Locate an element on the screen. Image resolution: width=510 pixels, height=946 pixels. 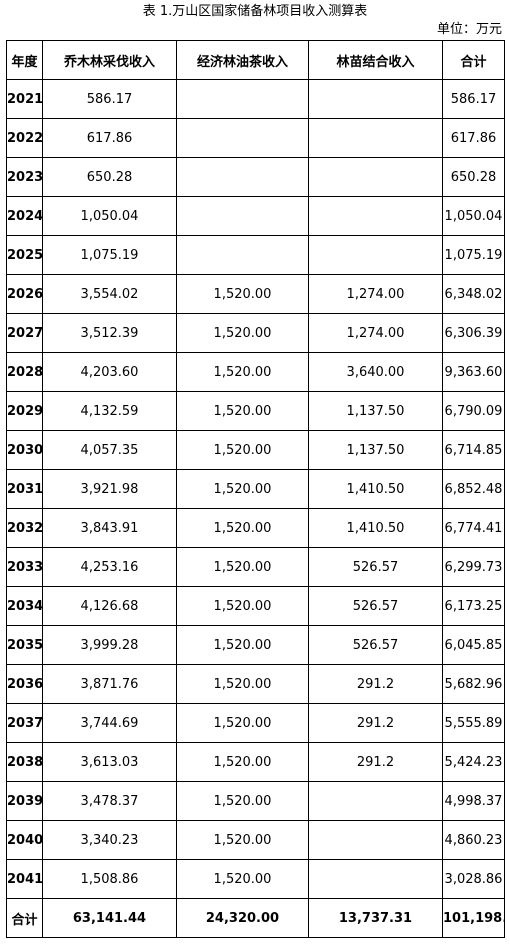
cell-year: 2026 is located at coordinates (24, 294).